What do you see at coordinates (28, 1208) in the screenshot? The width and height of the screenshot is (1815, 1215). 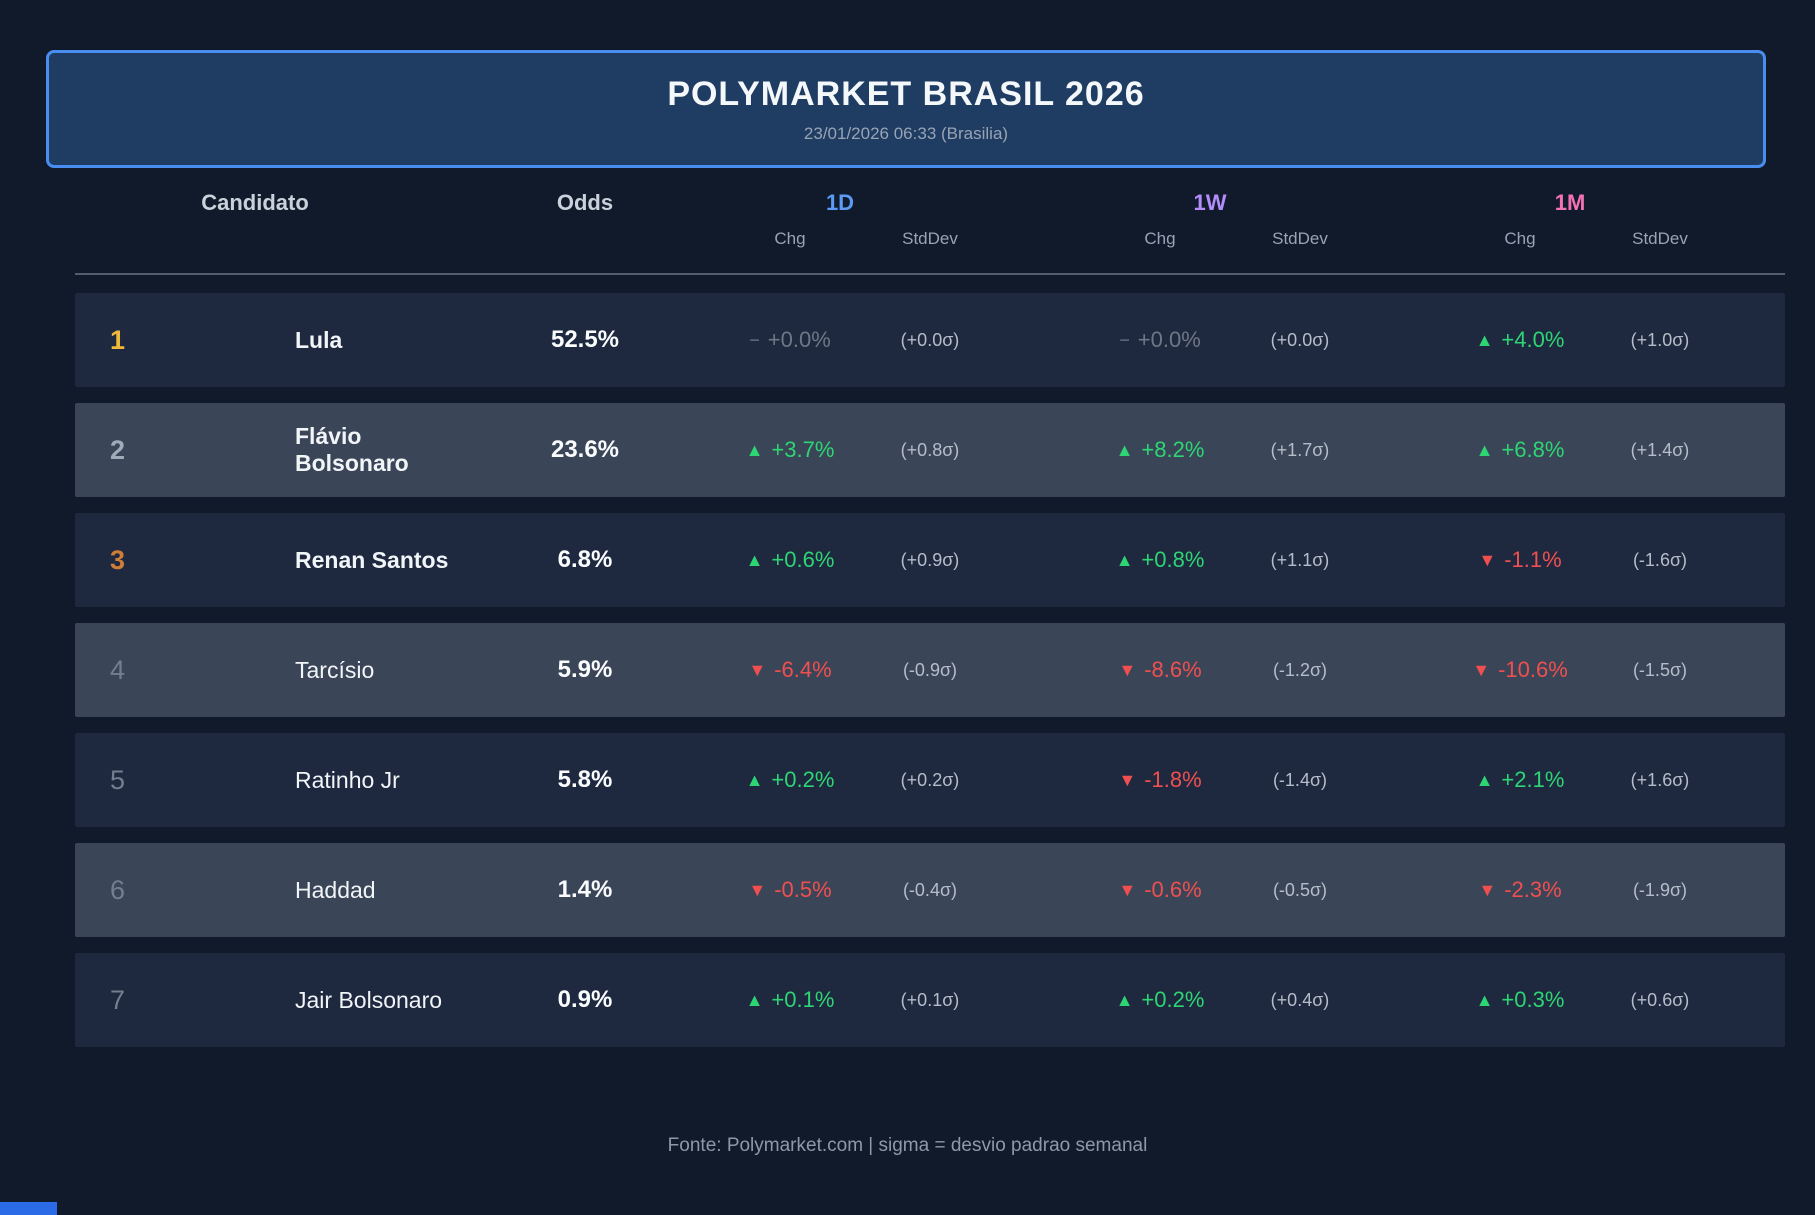 I see `bottom-accent-bar` at bounding box center [28, 1208].